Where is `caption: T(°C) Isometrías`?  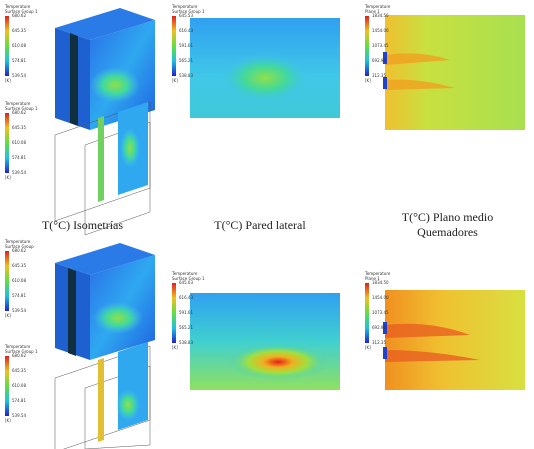
caption: T(°C) Isometrías is located at coordinates (82, 225).